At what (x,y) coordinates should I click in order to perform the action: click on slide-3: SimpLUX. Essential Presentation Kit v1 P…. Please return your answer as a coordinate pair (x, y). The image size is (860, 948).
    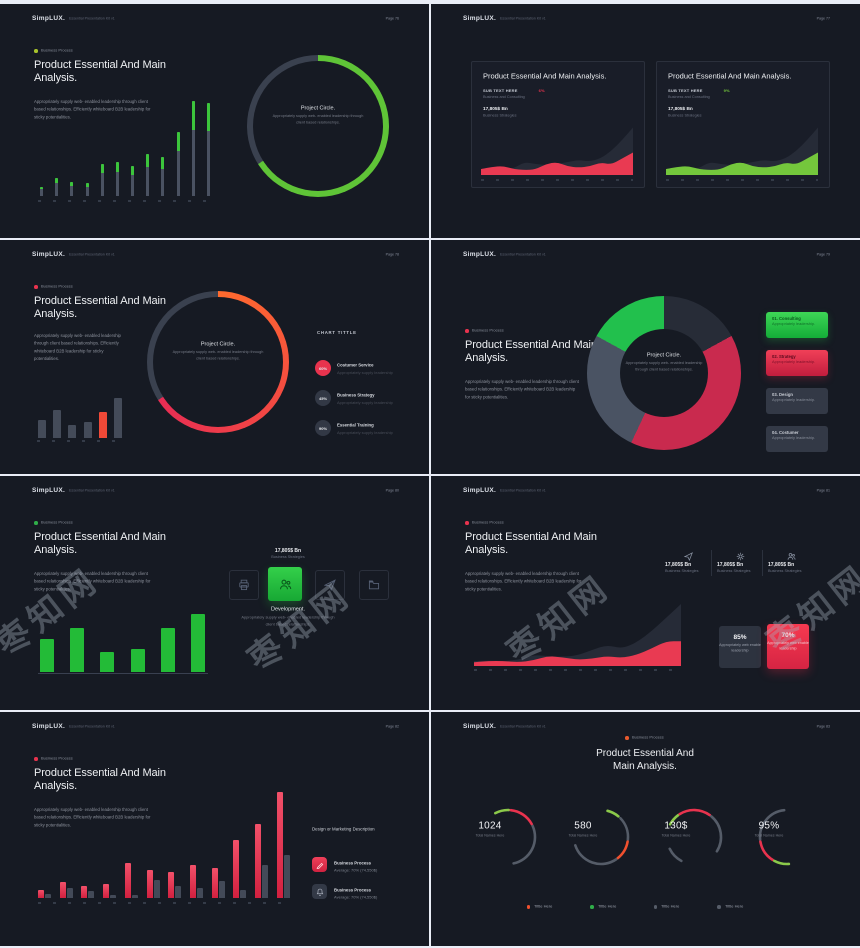
    Looking at the image, I should click on (214, 357).